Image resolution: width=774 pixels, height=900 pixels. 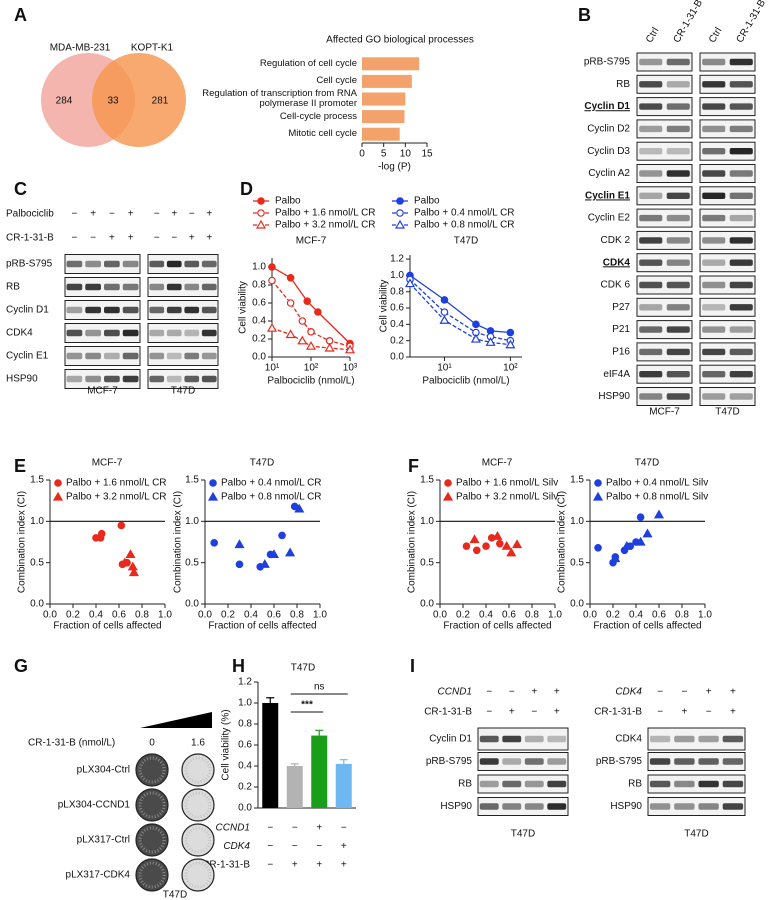 I want to click on legend-label: Palbo + 0.8 nmol/L Silv, so click(x=657, y=497).